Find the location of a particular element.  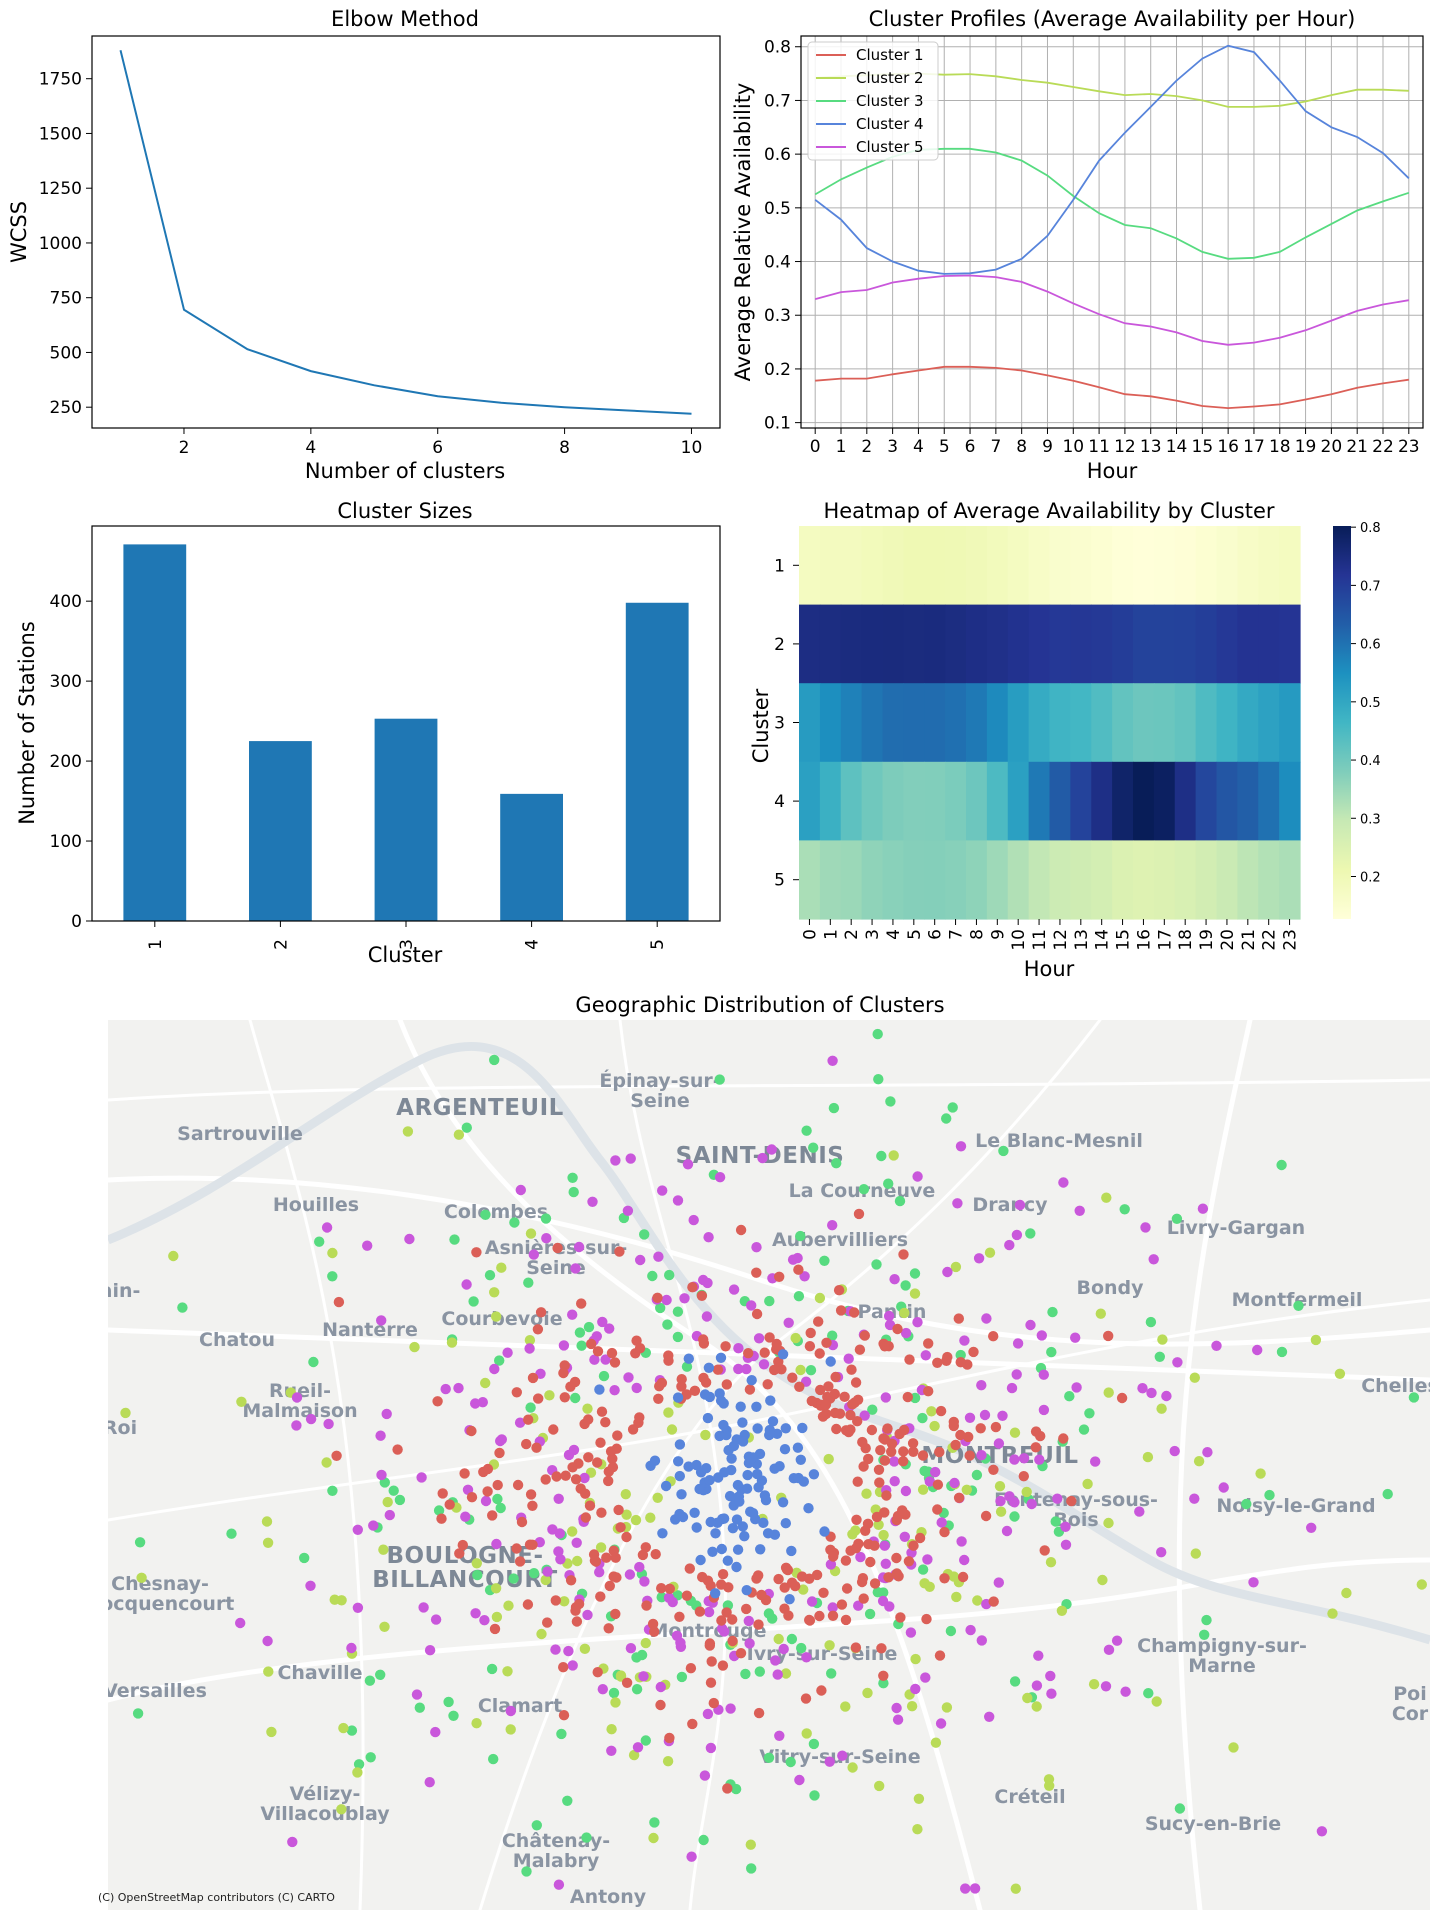

profiles-y-tick-label: 0.1 is located at coordinates (777, 424).